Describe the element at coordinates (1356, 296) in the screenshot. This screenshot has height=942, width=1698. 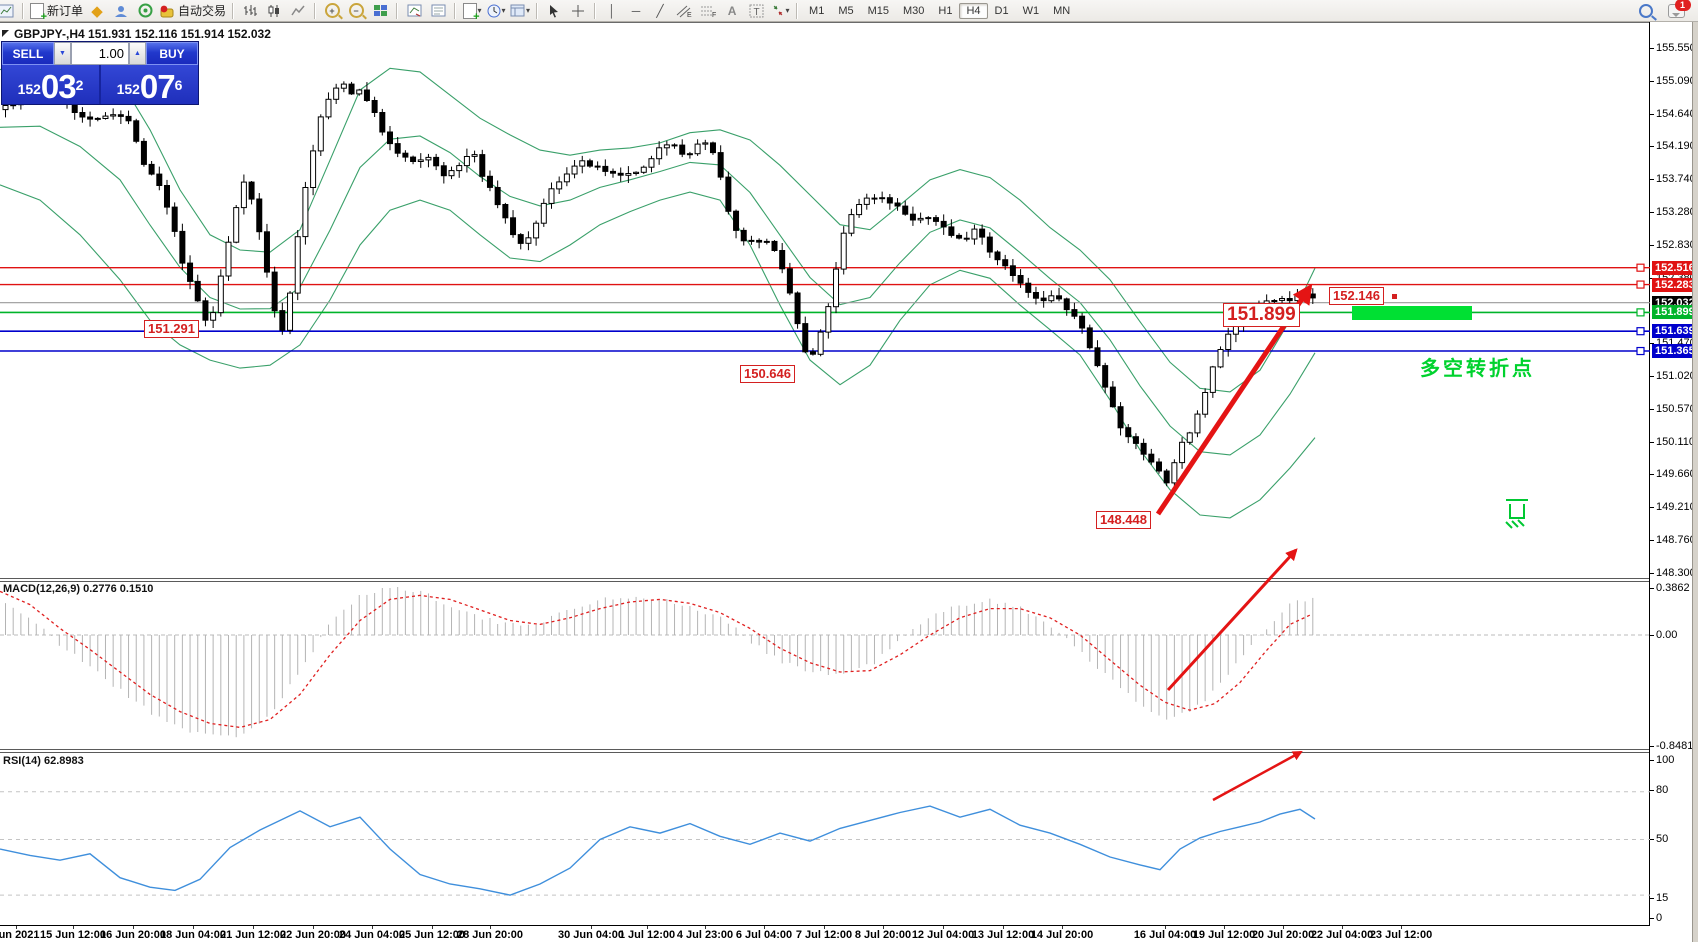
I see `price-annotation: 152.146` at that location.